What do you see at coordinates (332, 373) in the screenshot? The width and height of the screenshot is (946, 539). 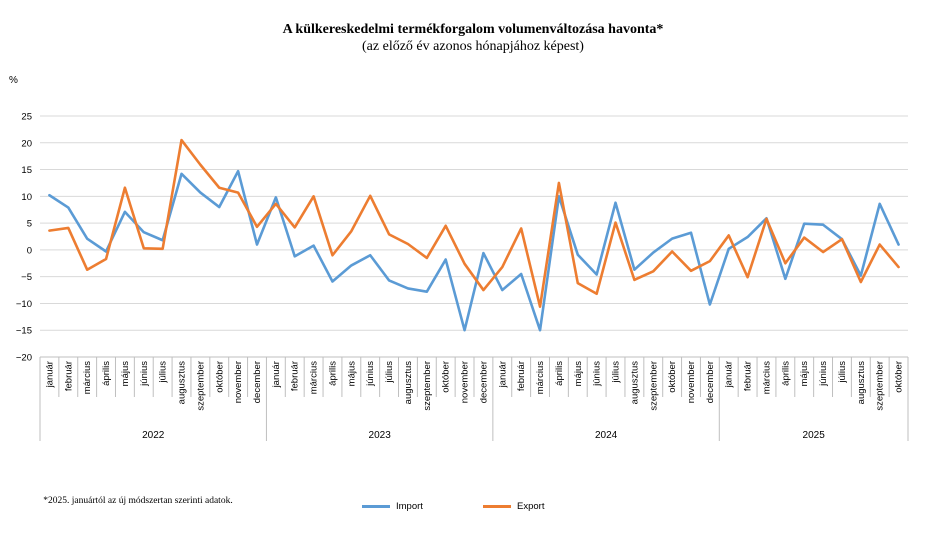 I see `x-tick-label-15: április` at bounding box center [332, 373].